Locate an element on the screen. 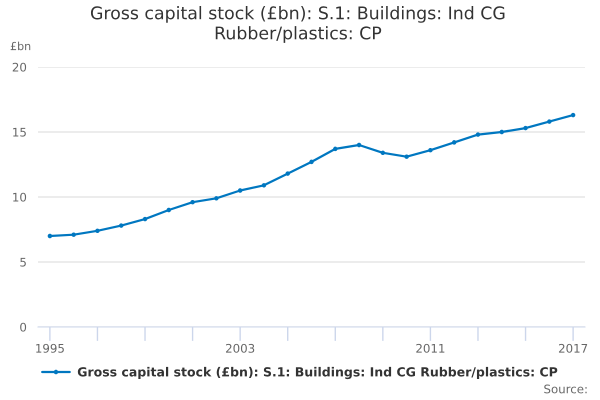 This screenshot has width=600, height=400. chart-title: Gross capital stock (£bn): S.1: Buildings: Ind CG Rubber/plastics: CP is located at coordinates (297, 24).